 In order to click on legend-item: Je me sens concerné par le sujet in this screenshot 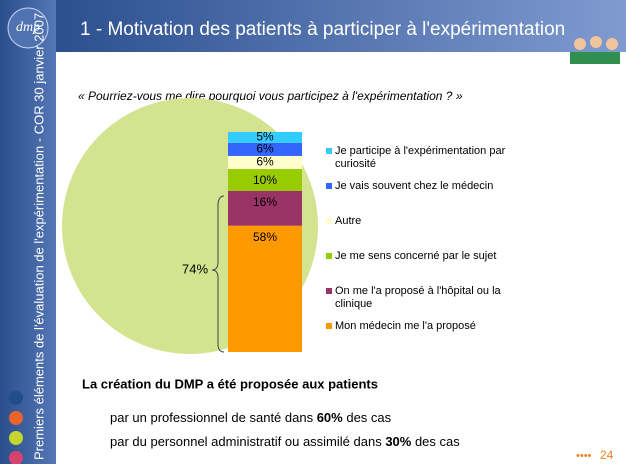, I will do `click(418, 256)`.